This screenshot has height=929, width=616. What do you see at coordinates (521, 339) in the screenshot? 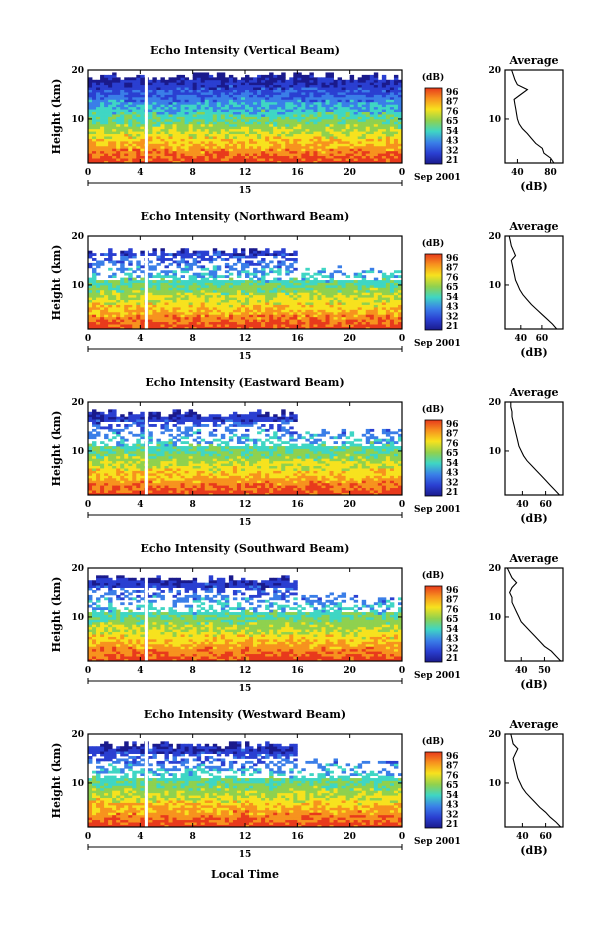
I see `profile-x-tick-label: 40` at bounding box center [521, 339].